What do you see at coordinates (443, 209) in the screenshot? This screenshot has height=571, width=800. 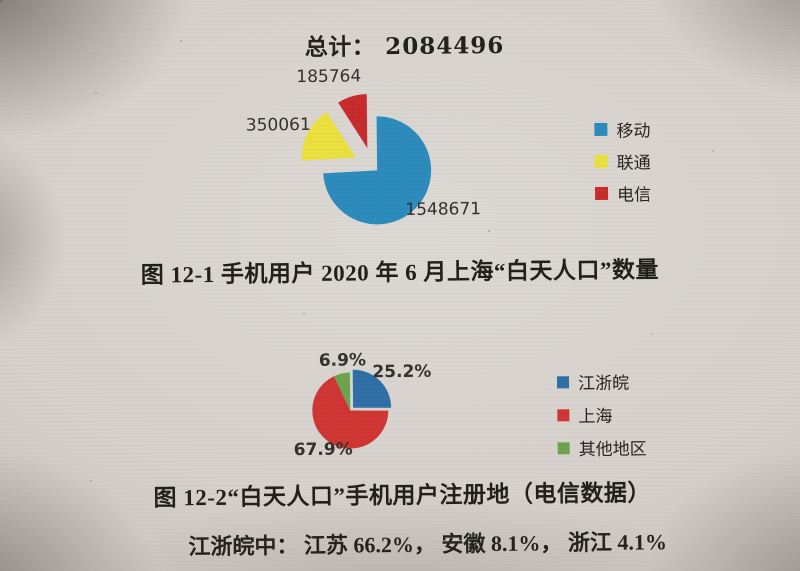 I see `slice-label-yidong: 1548671` at bounding box center [443, 209].